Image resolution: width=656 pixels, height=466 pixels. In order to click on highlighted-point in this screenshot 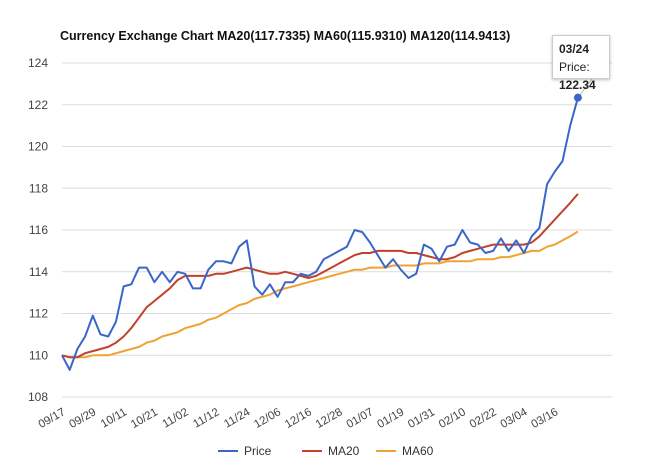, I will do `click(577, 97)`.